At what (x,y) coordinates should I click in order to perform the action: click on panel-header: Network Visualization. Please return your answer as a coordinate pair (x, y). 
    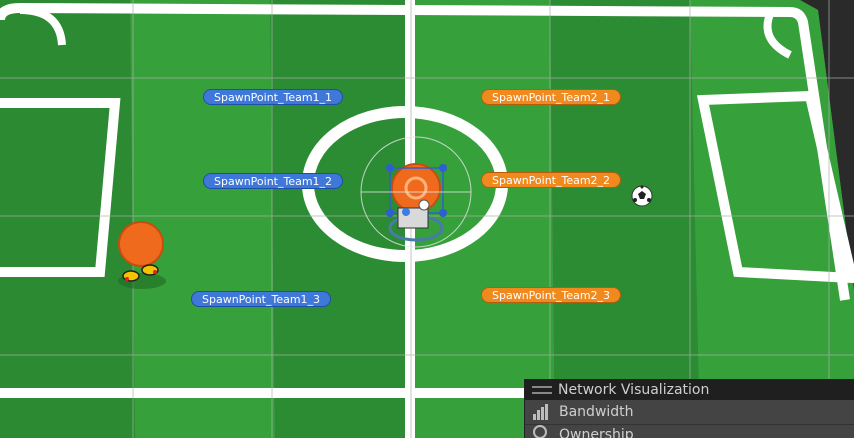
    Looking at the image, I should click on (689, 390).